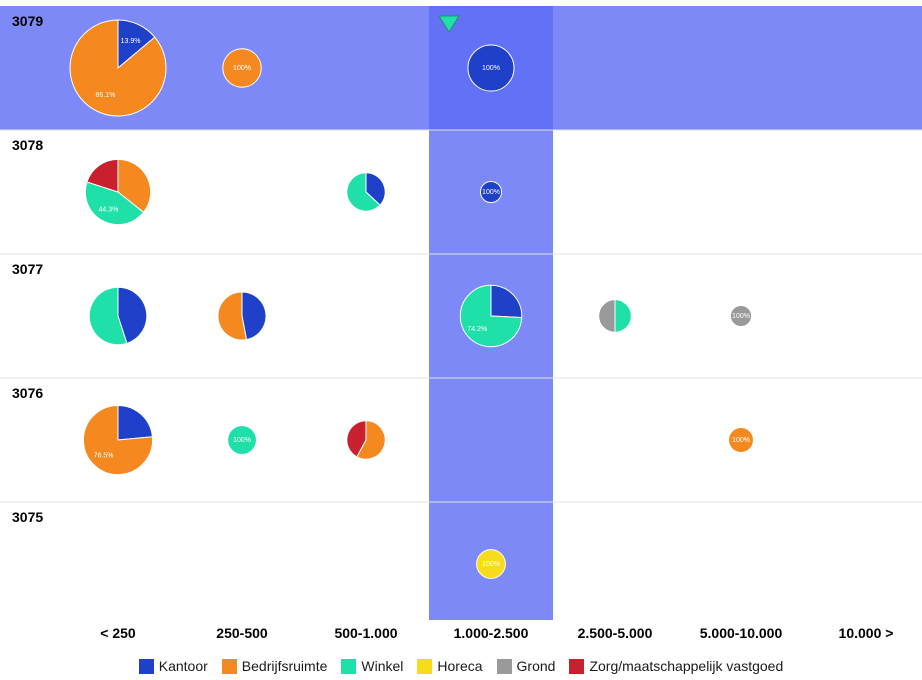 Image resolution: width=922 pixels, height=680 pixels. I want to click on pie-data-label: 44.3%, so click(108, 210).